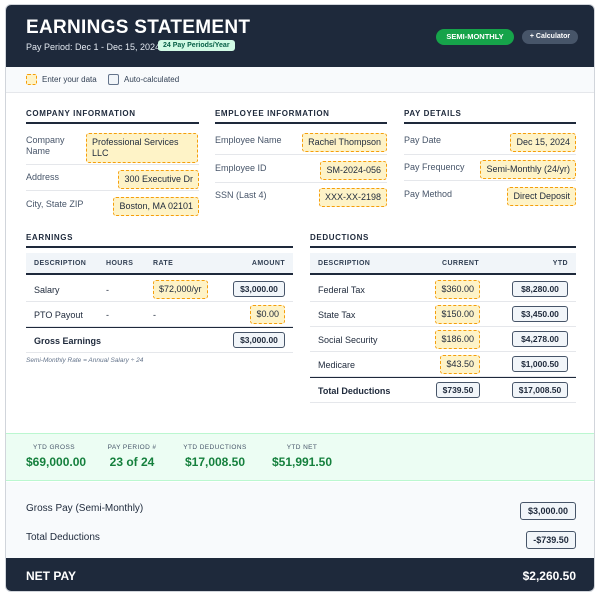  What do you see at coordinates (548, 511) in the screenshot?
I see `gross-pay-value: $3,000.00` at bounding box center [548, 511].